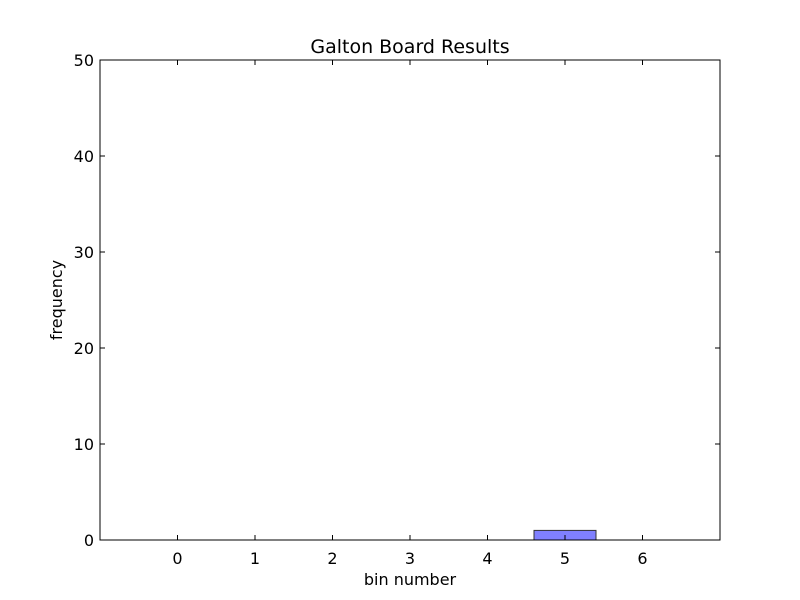  Describe the element at coordinates (409, 47) in the screenshot. I see `chart-title: Galton Board Results` at that location.